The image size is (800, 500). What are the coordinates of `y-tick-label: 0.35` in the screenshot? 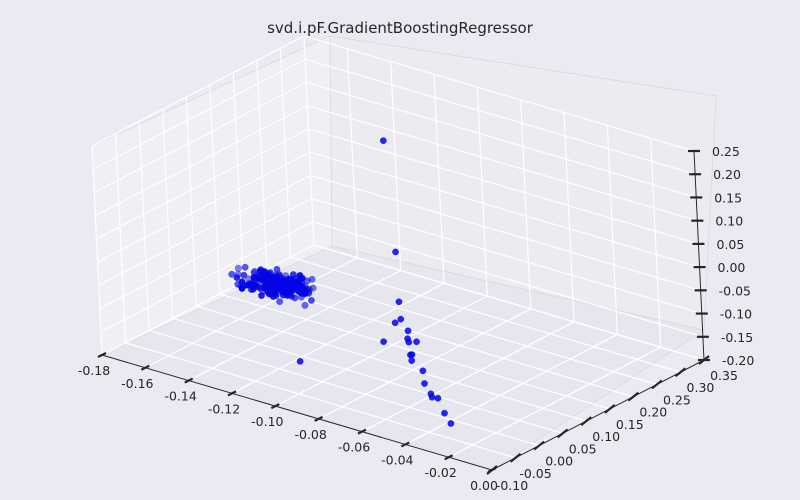 It's located at (724, 375).